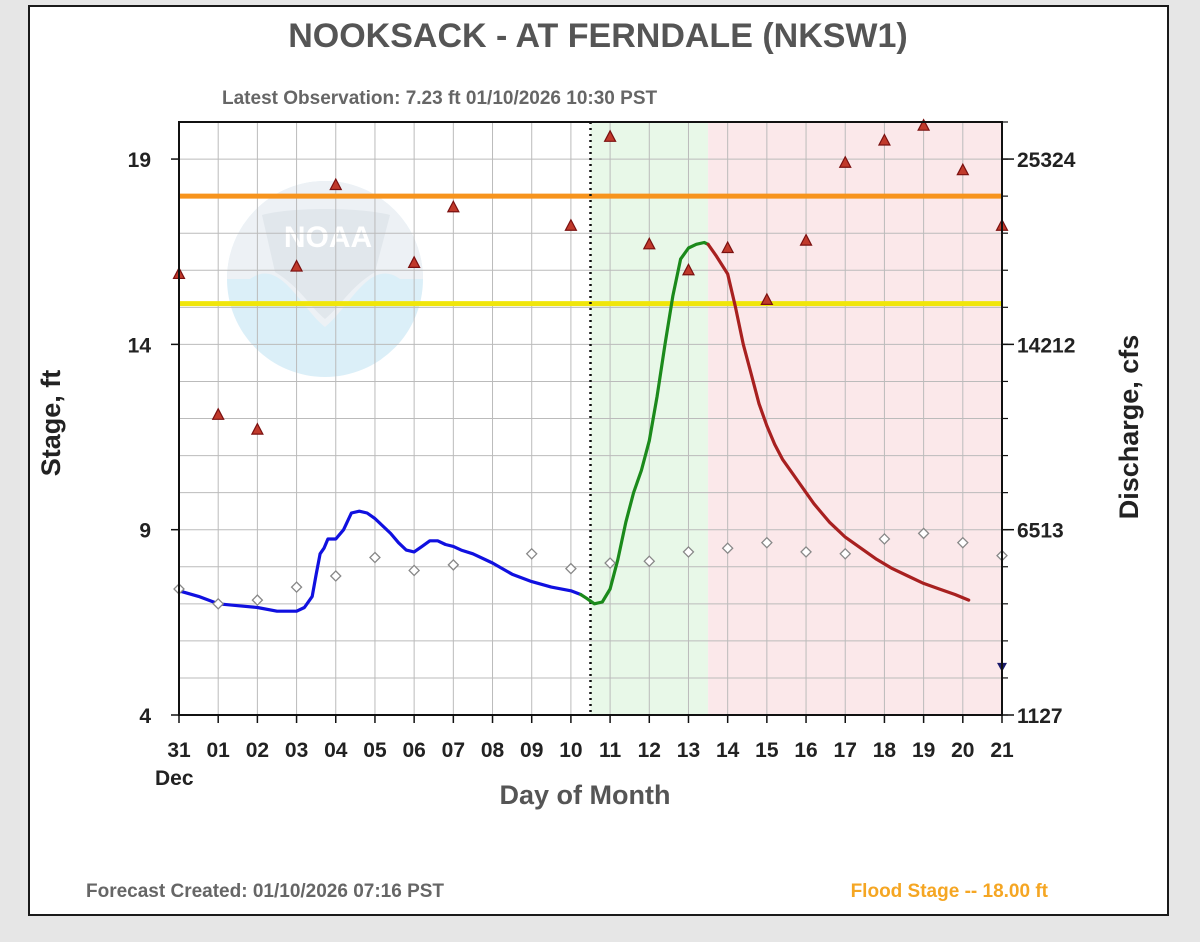 Image resolution: width=1200 pixels, height=942 pixels. What do you see at coordinates (325, 279) in the screenshot?
I see `noaa-logo: NOAA` at bounding box center [325, 279].